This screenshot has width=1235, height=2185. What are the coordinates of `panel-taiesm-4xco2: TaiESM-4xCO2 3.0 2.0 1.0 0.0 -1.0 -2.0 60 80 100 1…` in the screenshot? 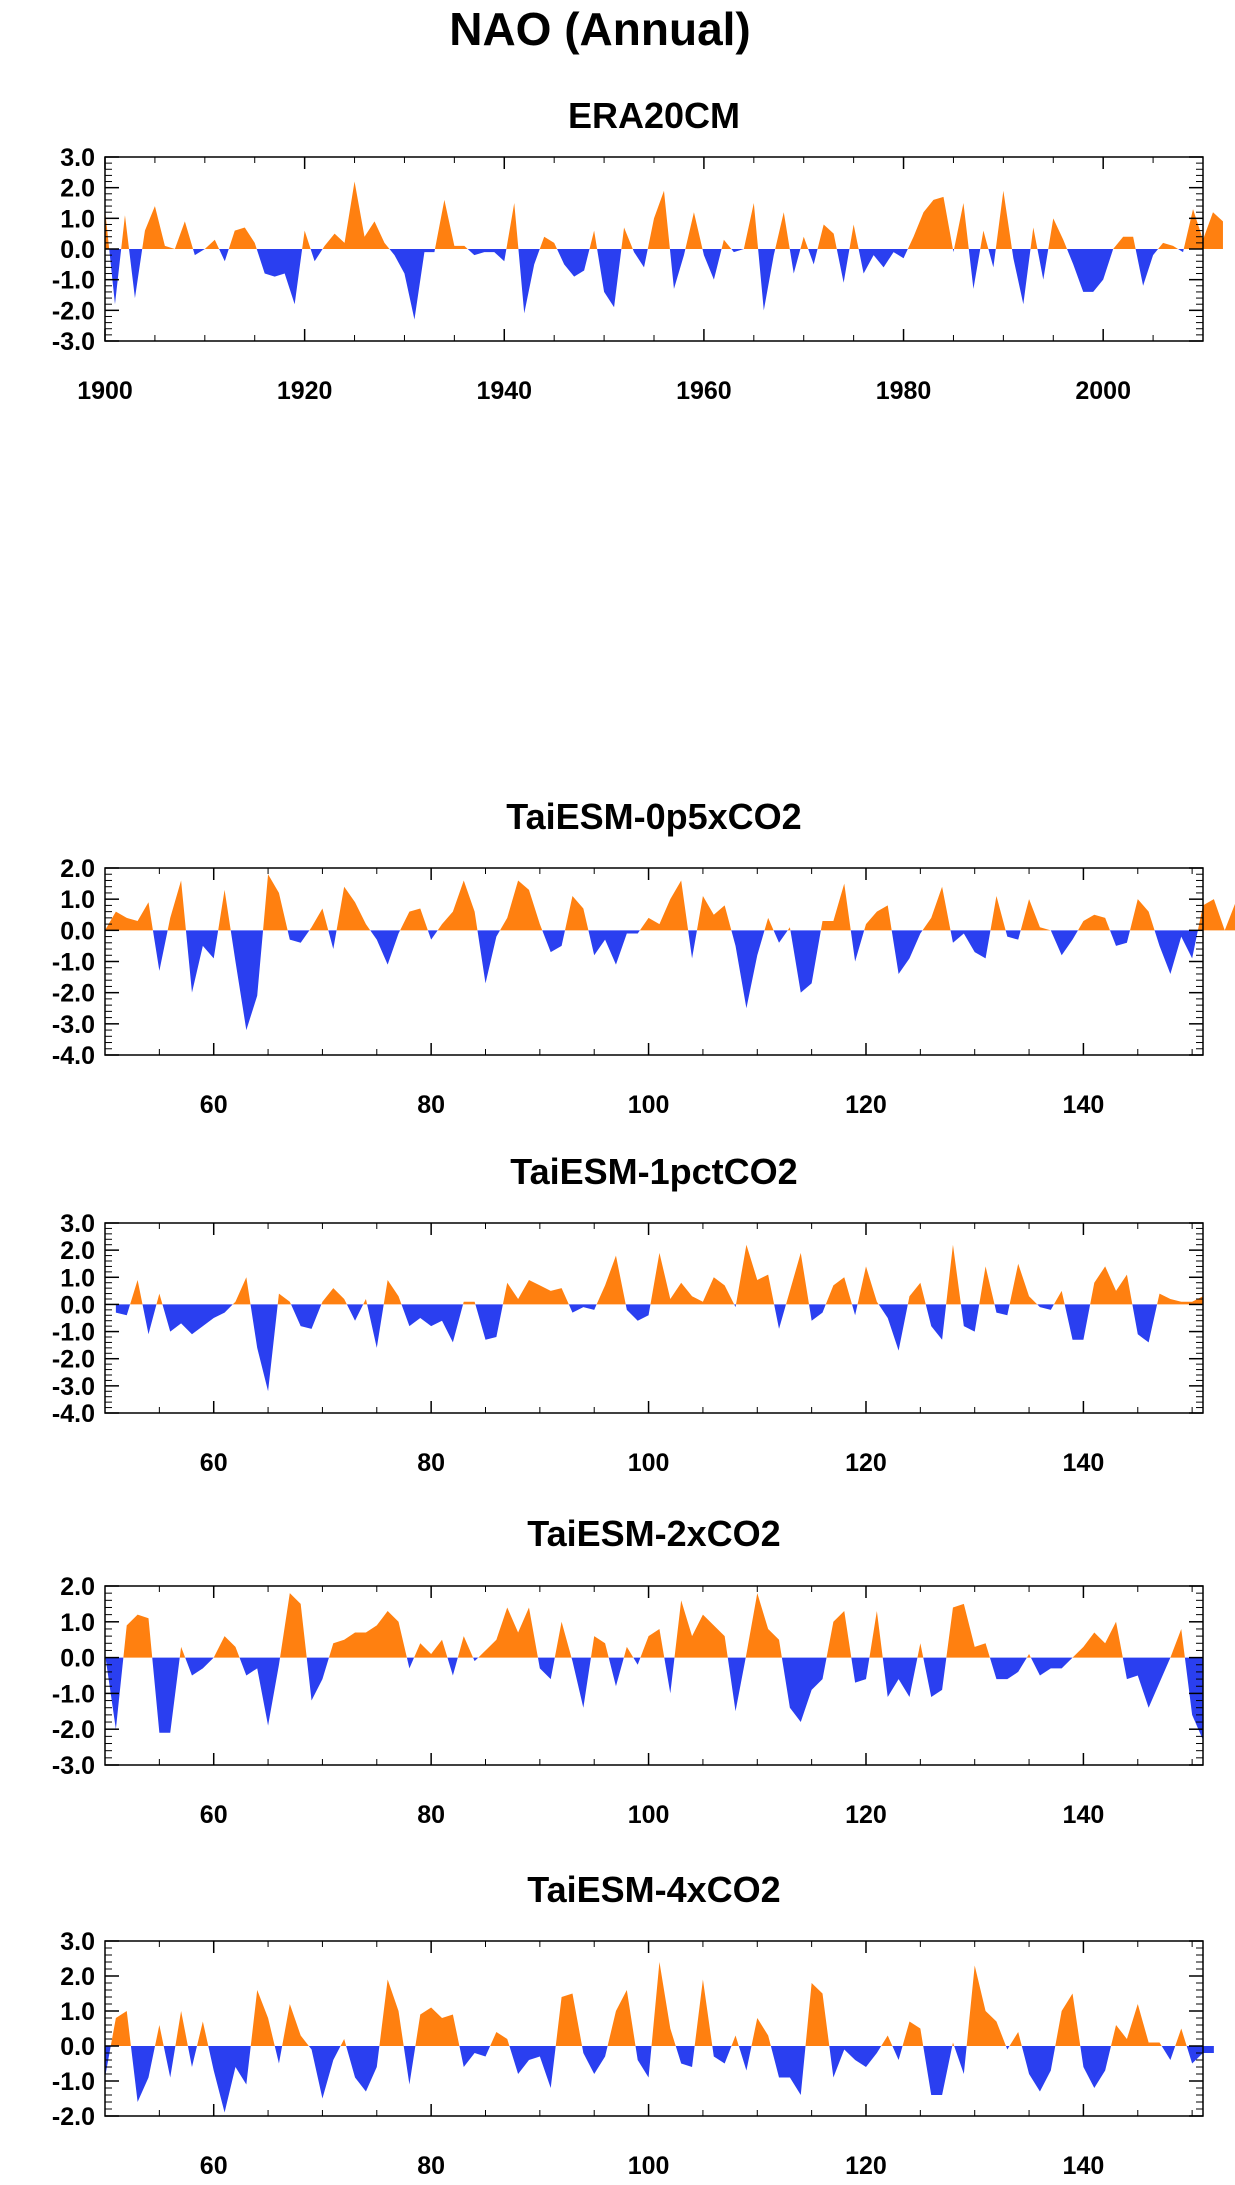 It's located at (633, 2024).